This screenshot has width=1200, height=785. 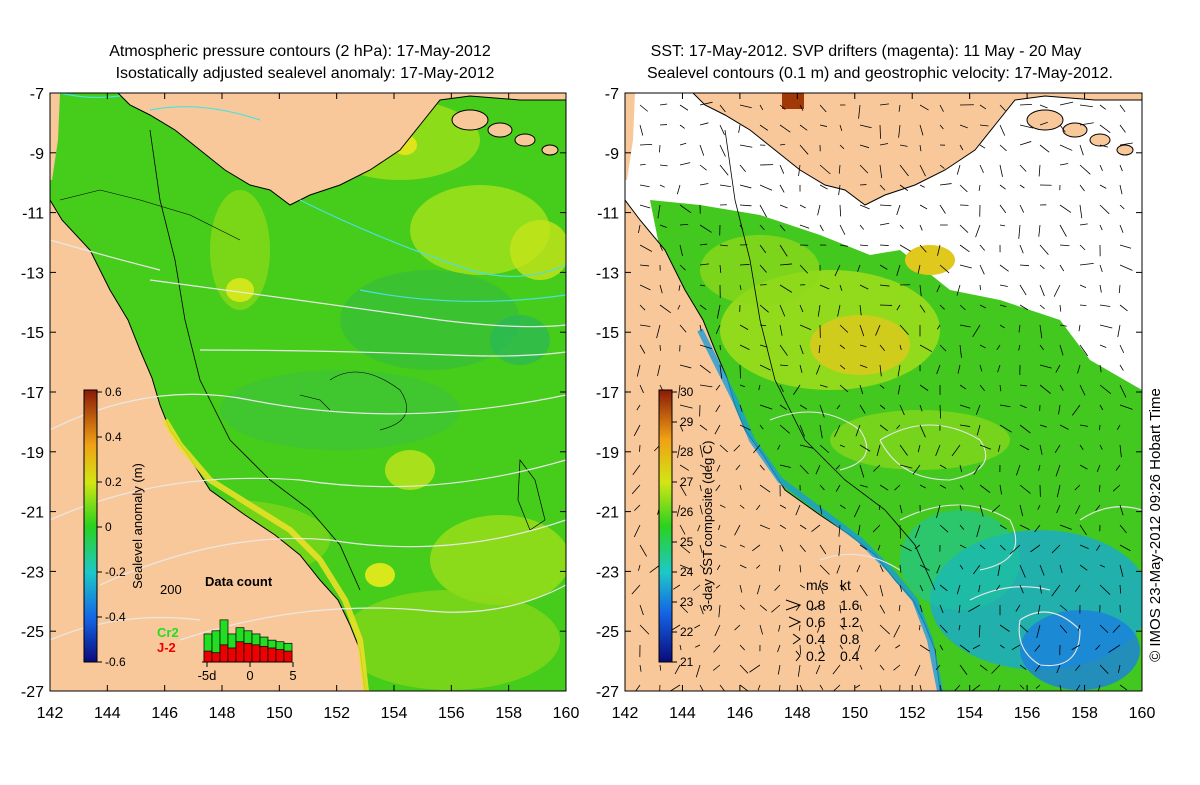 What do you see at coordinates (687, 572) in the screenshot?
I see `colorbar-tick-label: 24` at bounding box center [687, 572].